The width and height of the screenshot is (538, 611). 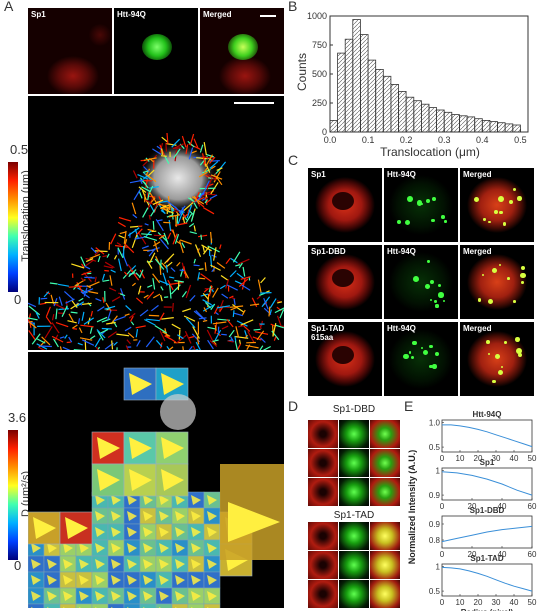 What do you see at coordinates (330, 140) in the screenshot?
I see `histogram-xtick-label: 0.0` at bounding box center [330, 140].